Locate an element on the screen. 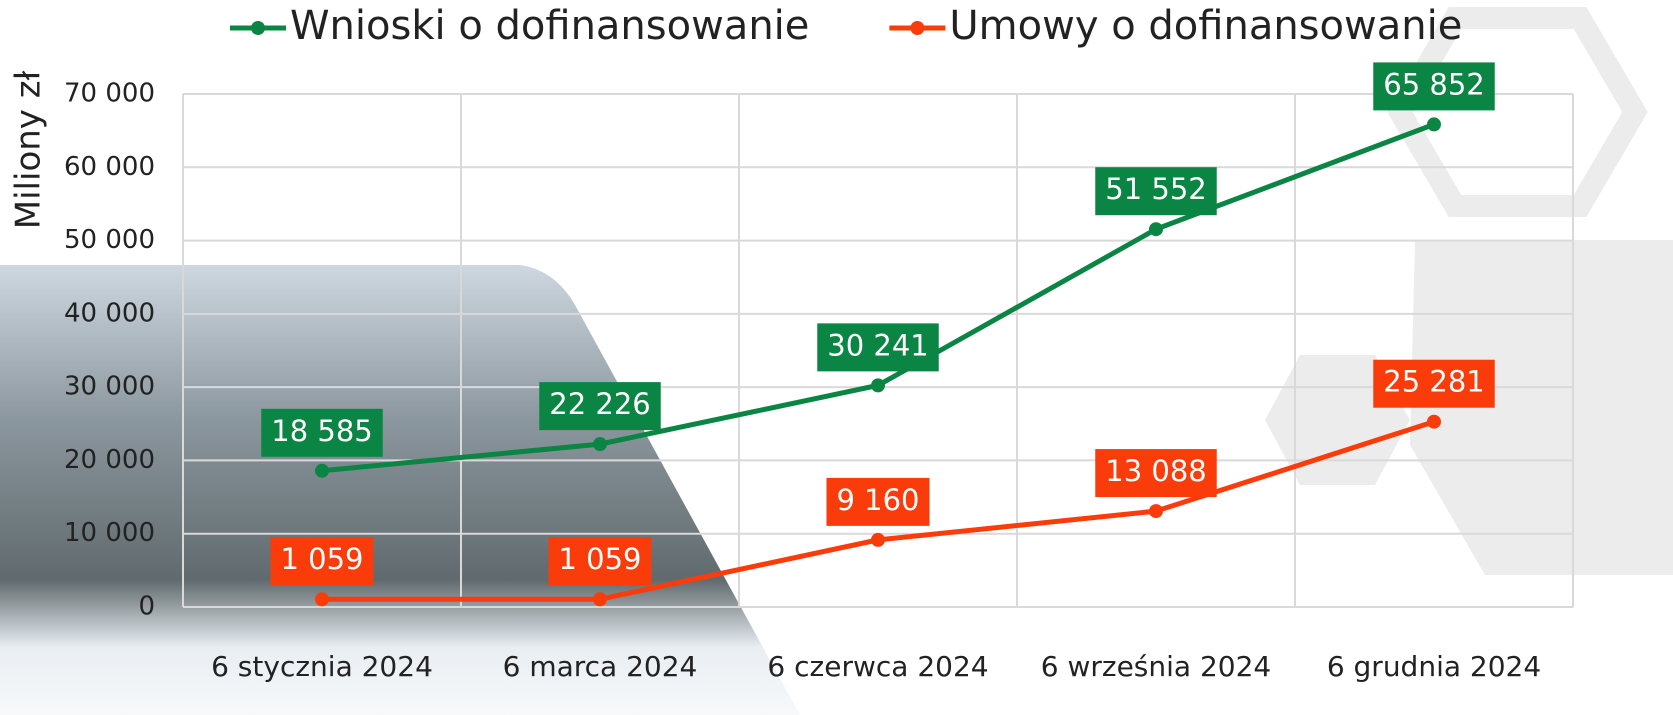  value-label: 51 552 is located at coordinates (1155, 189).